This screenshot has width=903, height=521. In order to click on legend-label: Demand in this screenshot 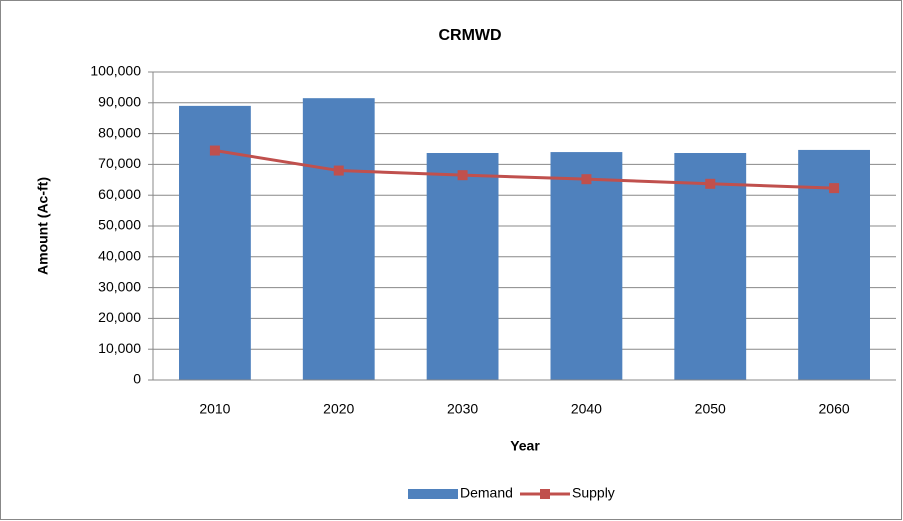, I will do `click(486, 493)`.